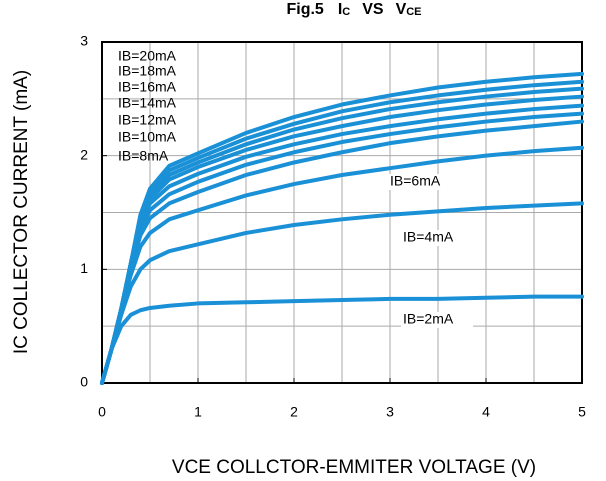  Describe the element at coordinates (21, 212) in the screenshot. I see `y-axis-label: IC COLLECTOR CURRENT (mA)` at that location.